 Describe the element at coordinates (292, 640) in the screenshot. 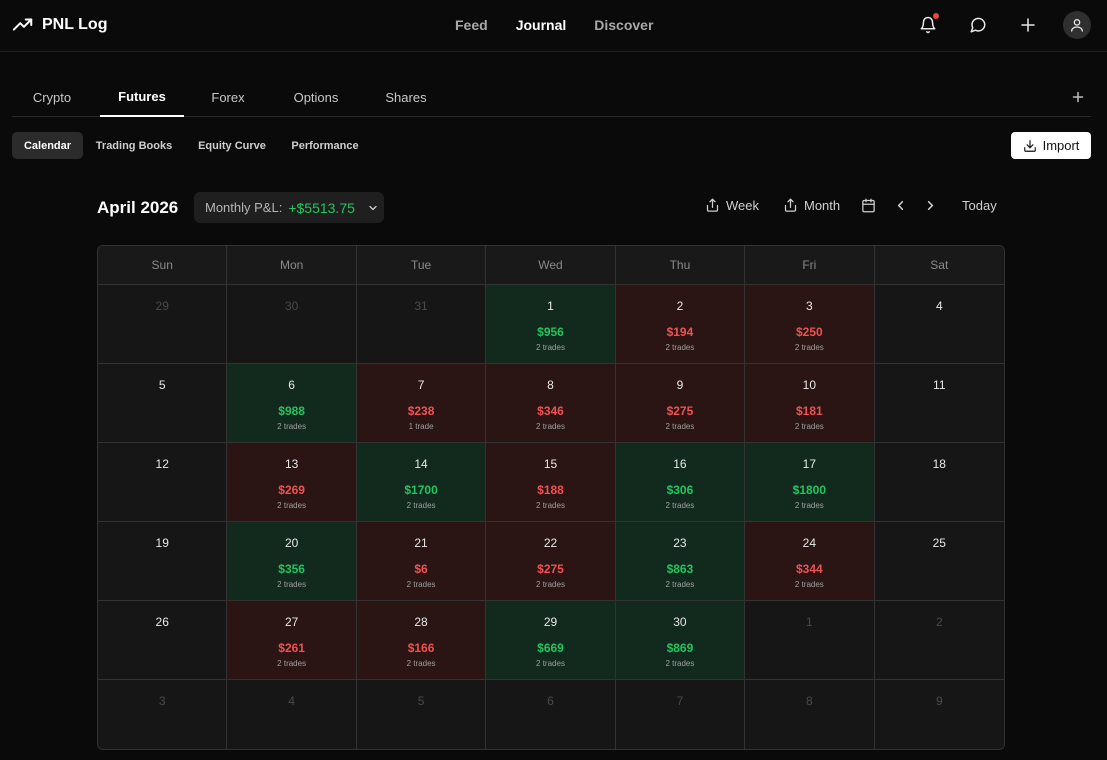

I see `calendar-day: 27 $261 2 trades` at that location.